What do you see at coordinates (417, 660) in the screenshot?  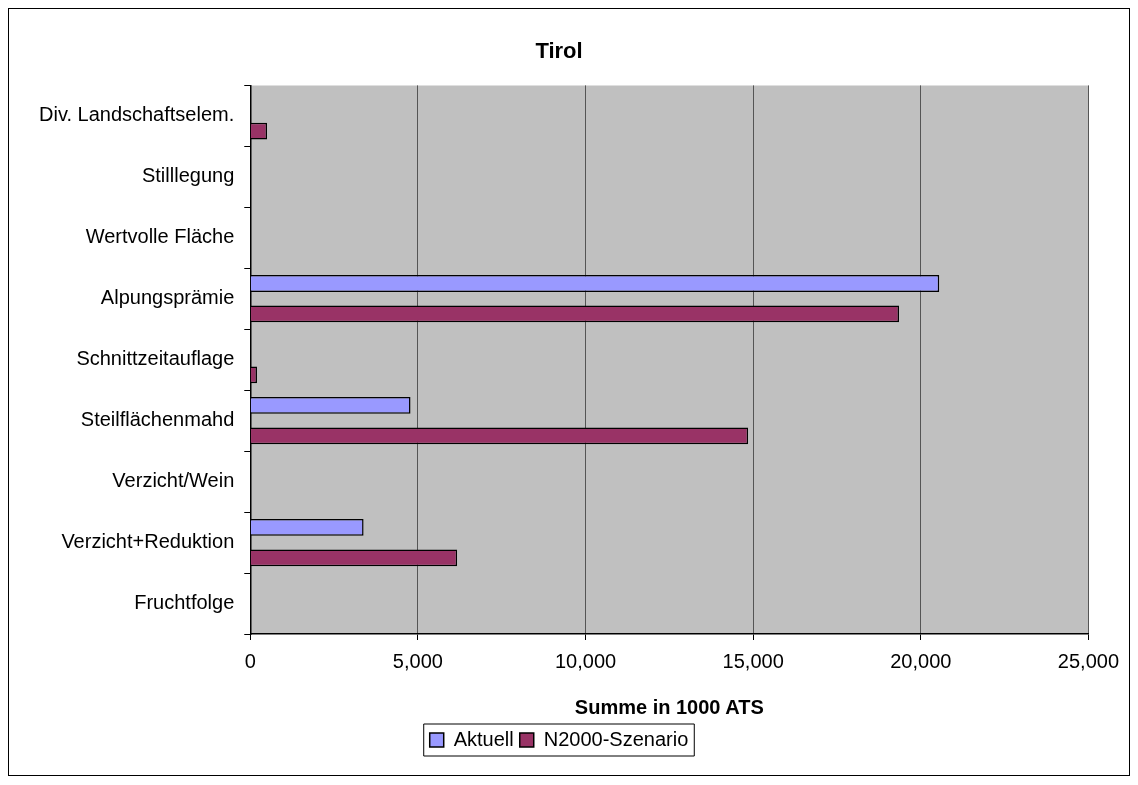 I see `x-tick-label: 5,000` at bounding box center [417, 660].